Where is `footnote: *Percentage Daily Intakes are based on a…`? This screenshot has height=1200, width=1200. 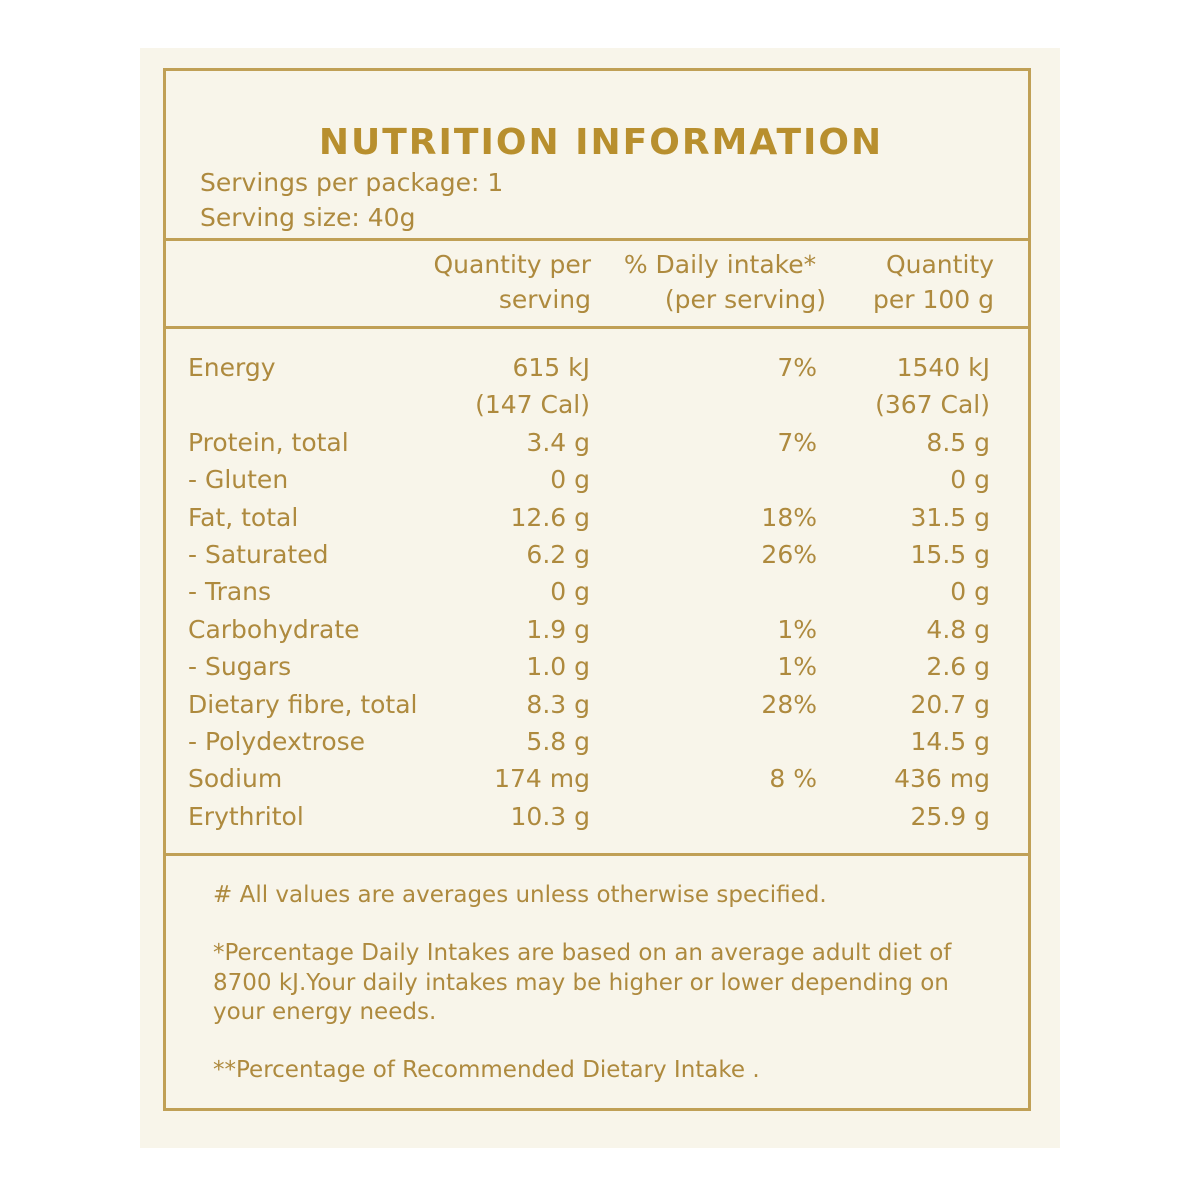
footnote: *Percentage Daily Intakes are based on a… is located at coordinates (582, 953).